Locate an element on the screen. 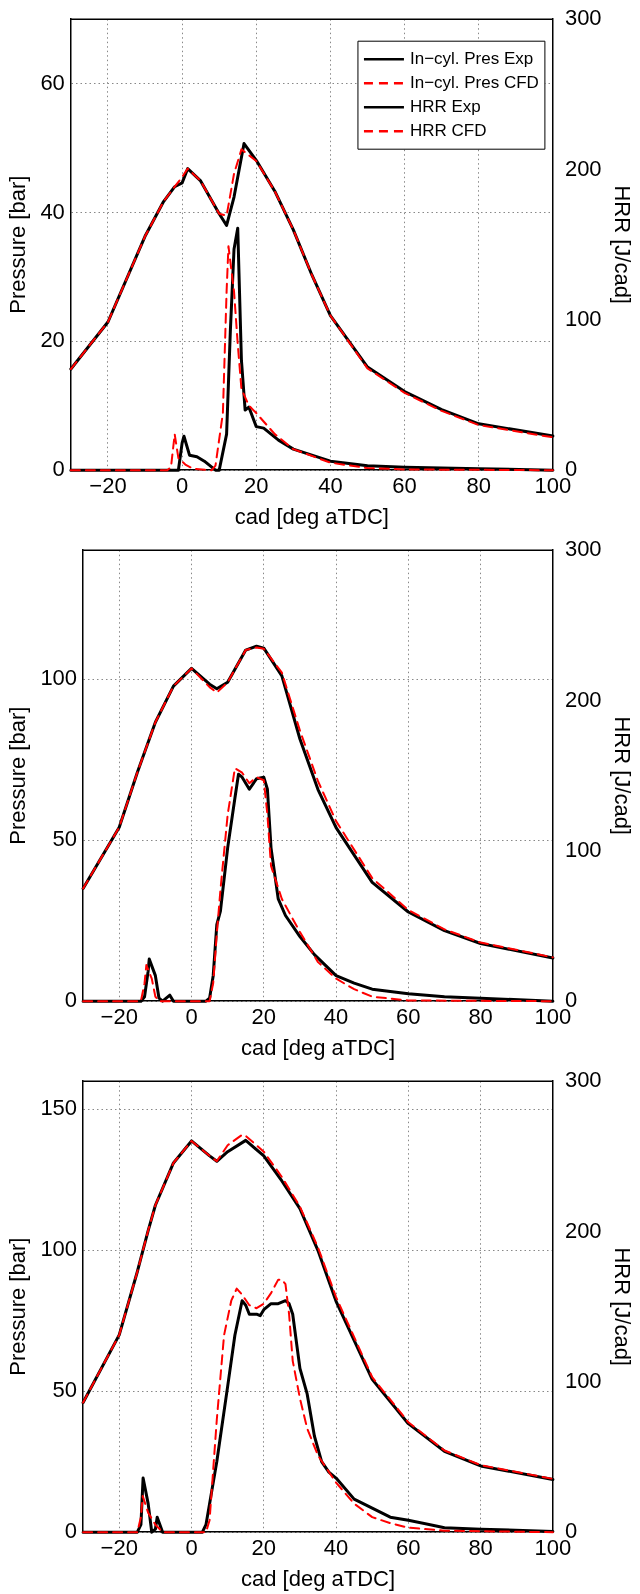 This screenshot has height=1594, width=640. y-tick-label: 150 is located at coordinates (59, 1108).